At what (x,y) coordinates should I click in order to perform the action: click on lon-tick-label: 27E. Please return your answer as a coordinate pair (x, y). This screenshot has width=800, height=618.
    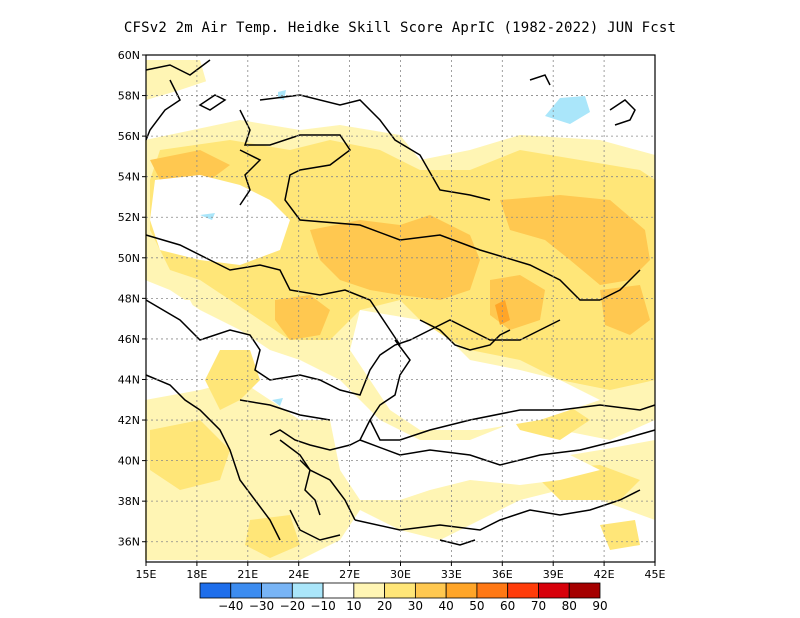
    Looking at the image, I should click on (349, 574).